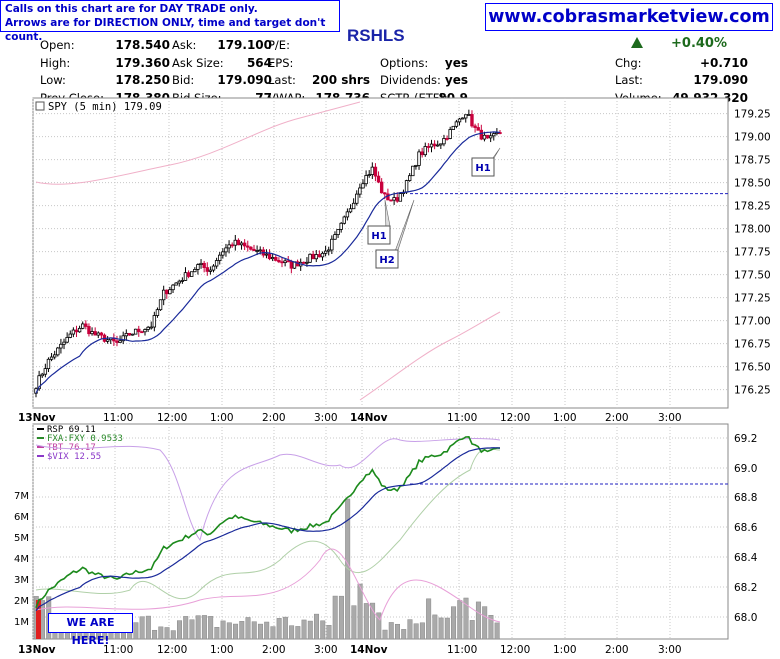  I want to click on quote-label: Bid:, so click(183, 80).